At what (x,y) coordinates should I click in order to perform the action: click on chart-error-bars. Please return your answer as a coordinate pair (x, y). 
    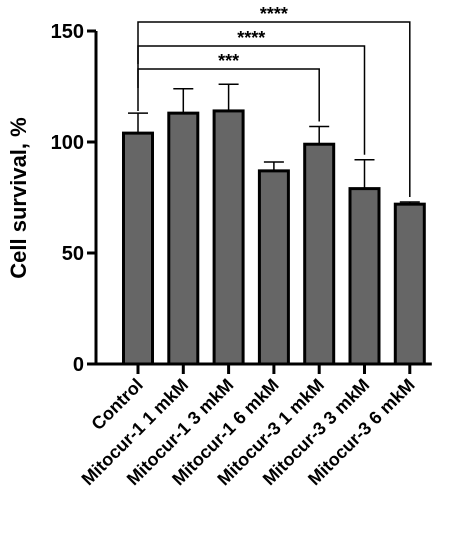
    Looking at the image, I should click on (274, 144).